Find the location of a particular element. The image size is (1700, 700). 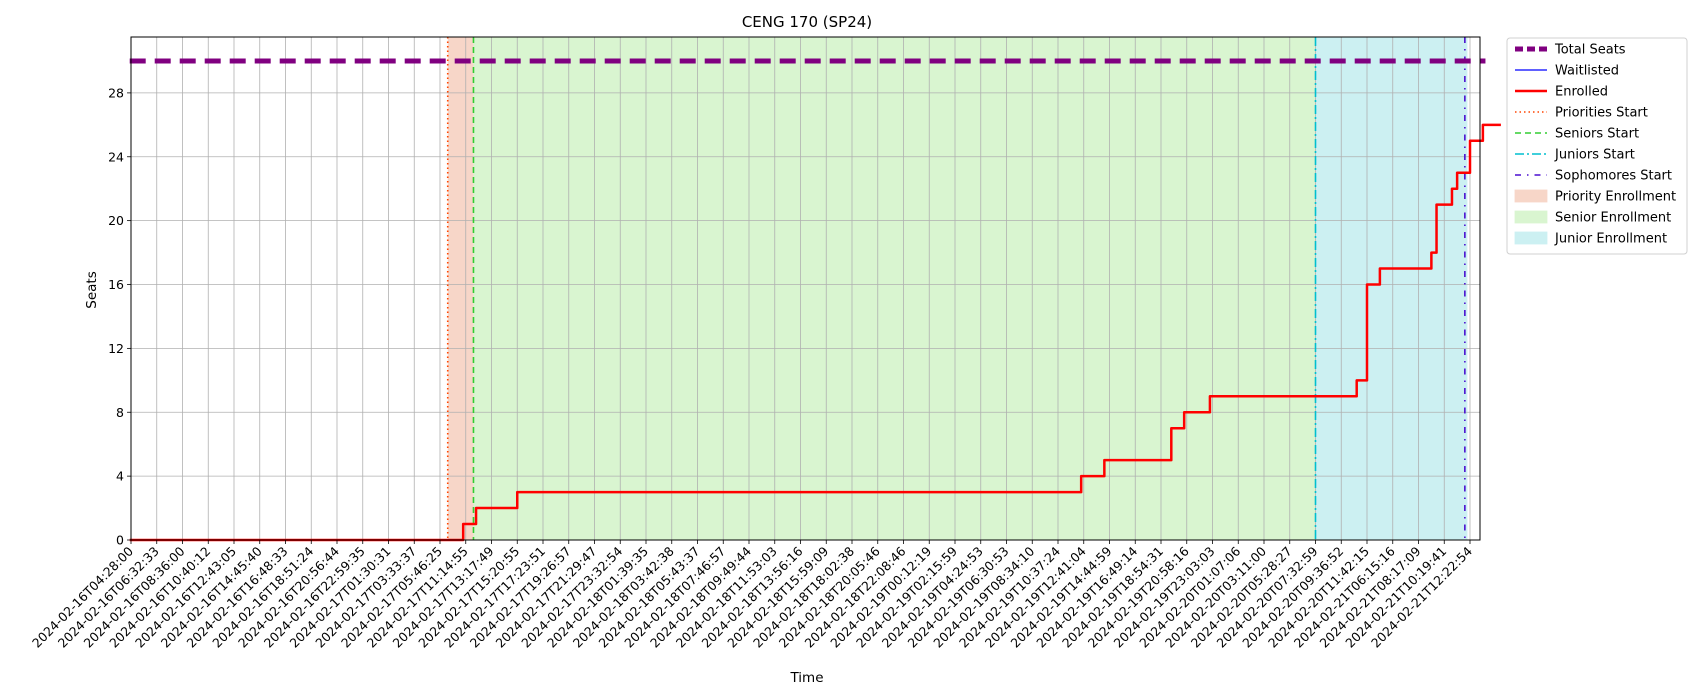

y-axis-label: Seats is located at coordinates (92, 289).